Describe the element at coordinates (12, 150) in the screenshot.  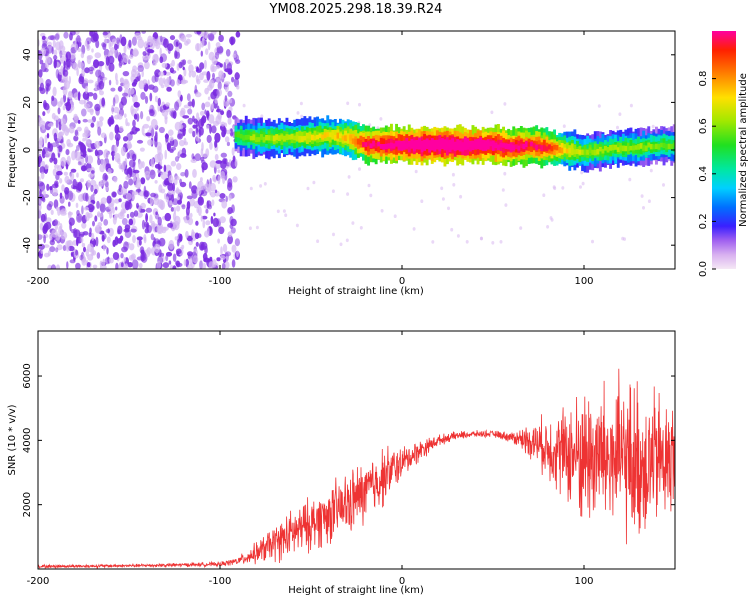
I see `spectrogram-ylabel: Frequency (Hz)` at that location.